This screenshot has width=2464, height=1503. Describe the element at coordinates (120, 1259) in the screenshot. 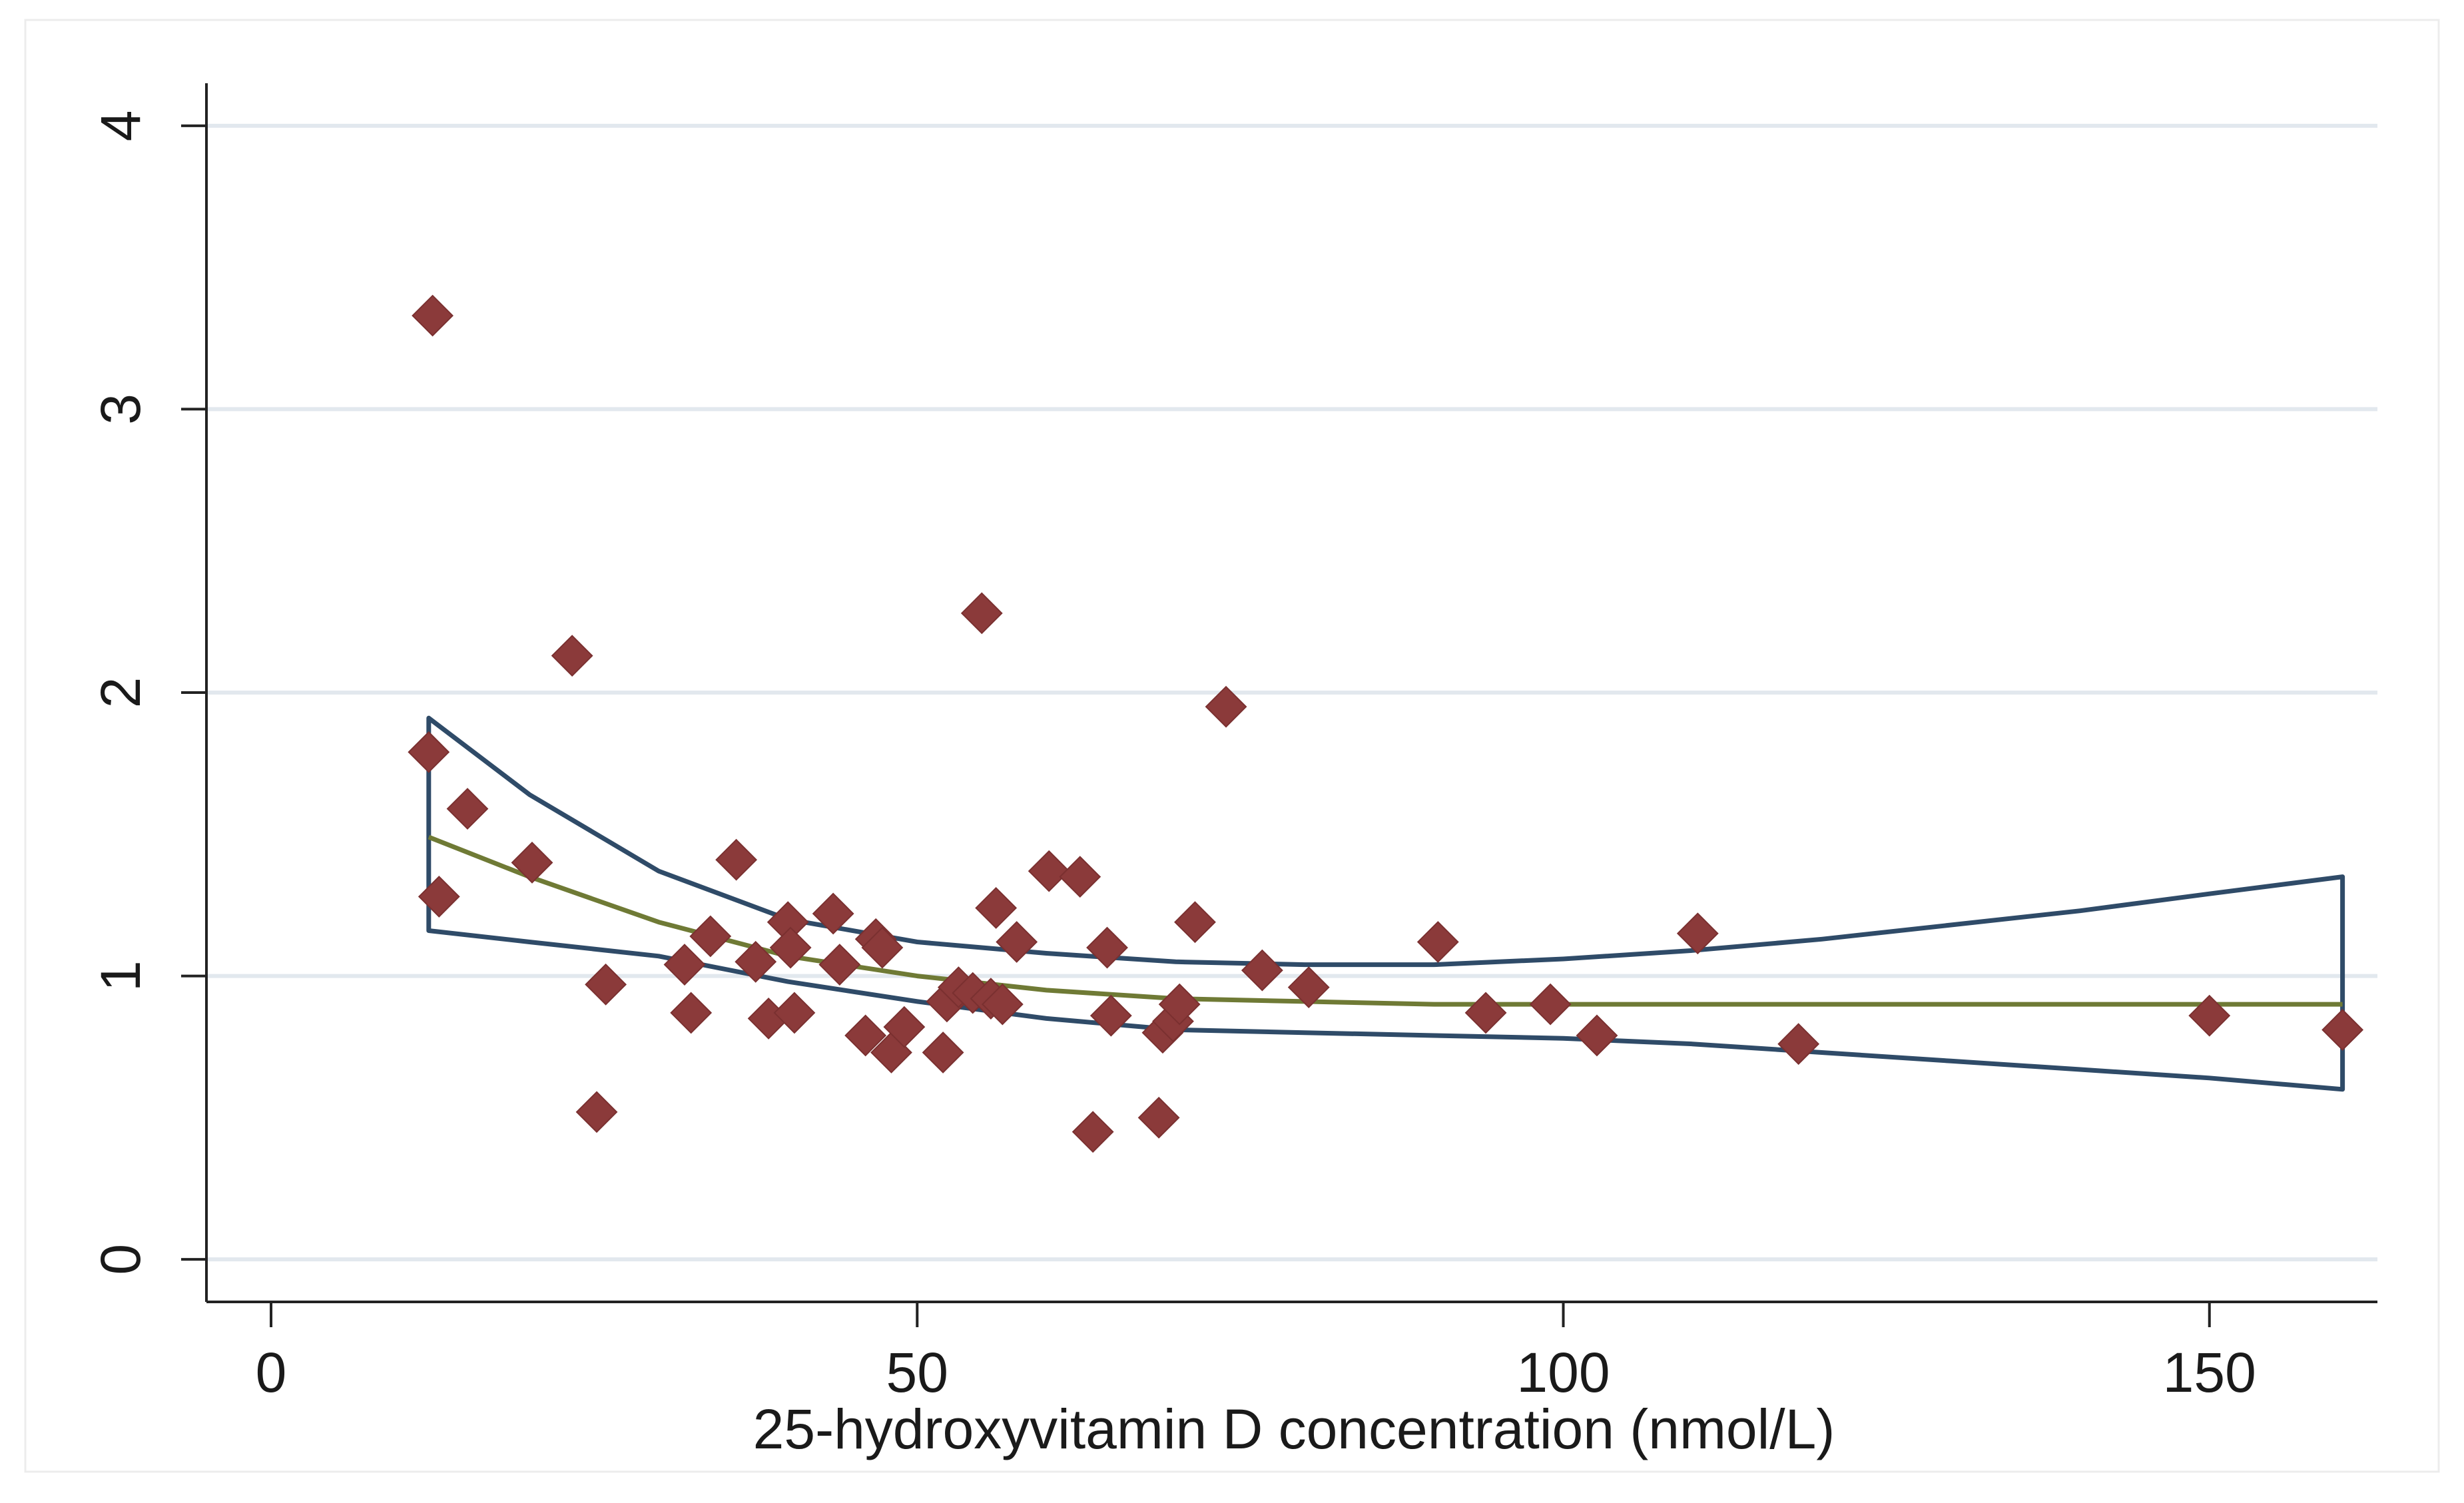

I see `y-tick-label-0: 0` at that location.